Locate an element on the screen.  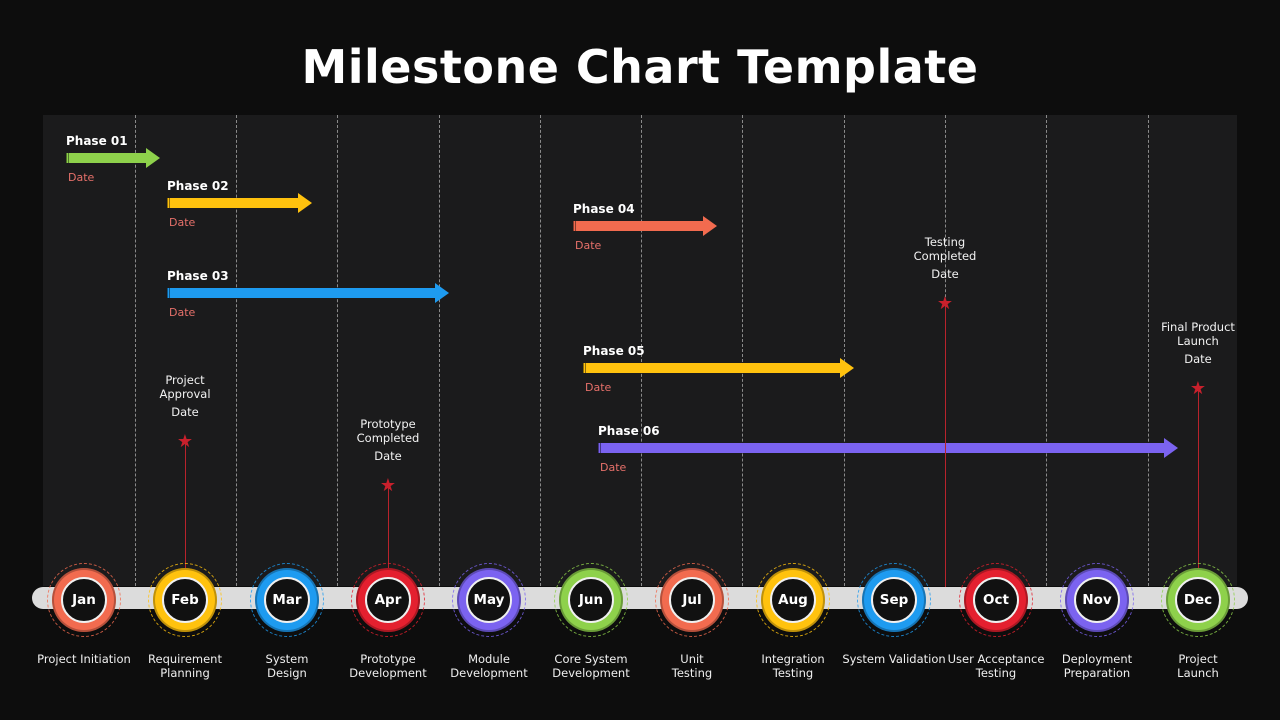
milestone-label: Prototype Completed is located at coordinates (388, 431).